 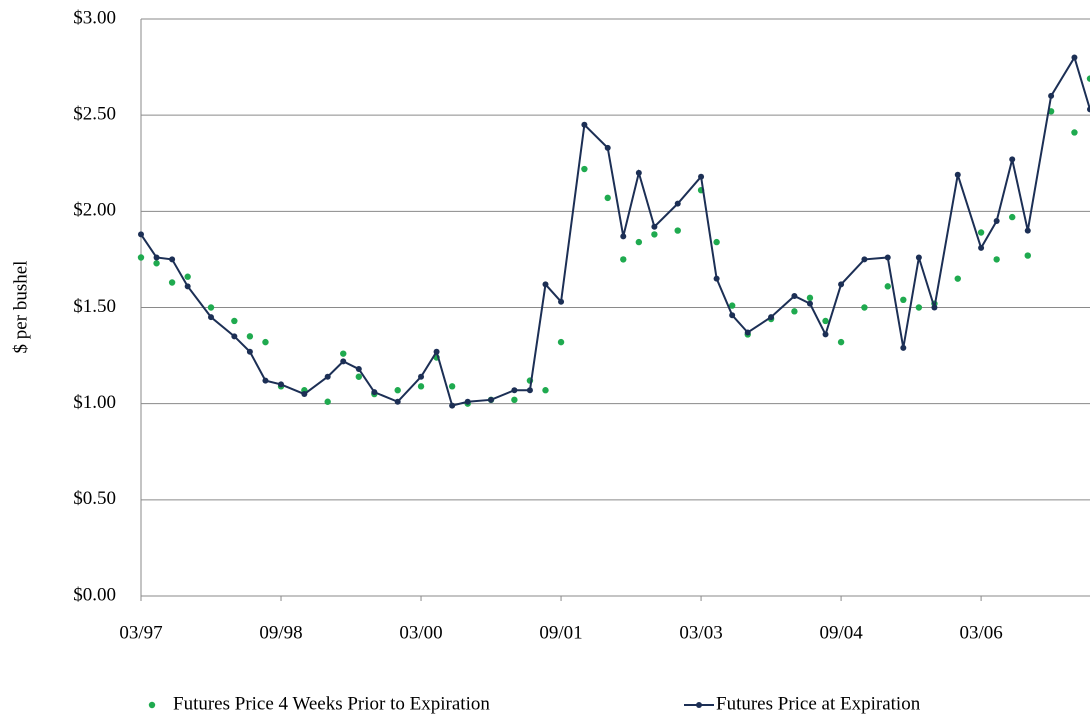 I want to click on x-tick-label: 03/97, so click(x=140, y=632).